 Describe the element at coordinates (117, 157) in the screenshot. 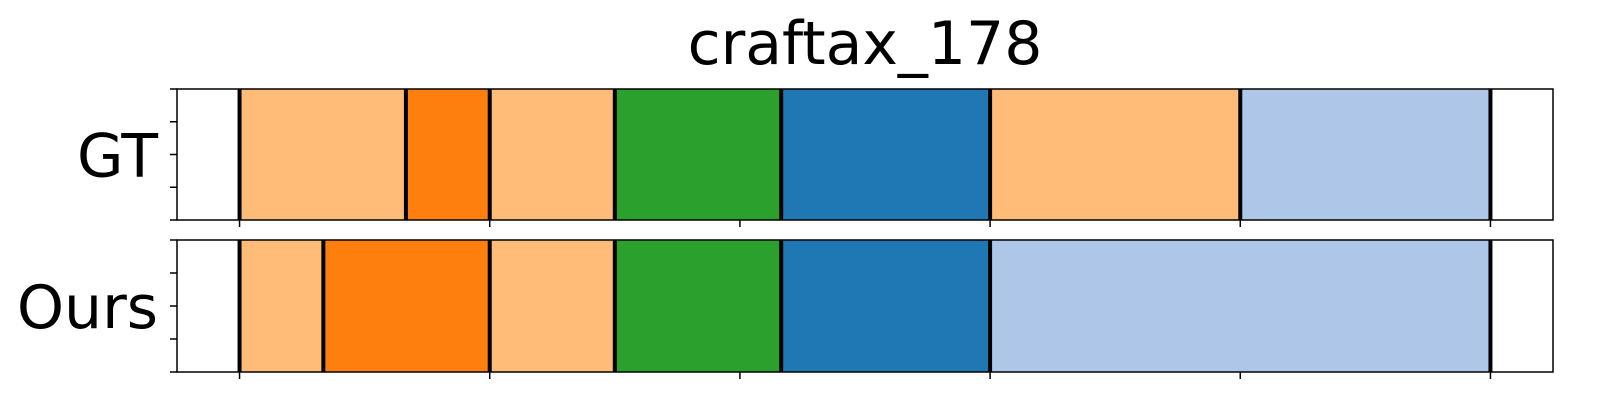

I see `row-label-gt: GT` at that location.